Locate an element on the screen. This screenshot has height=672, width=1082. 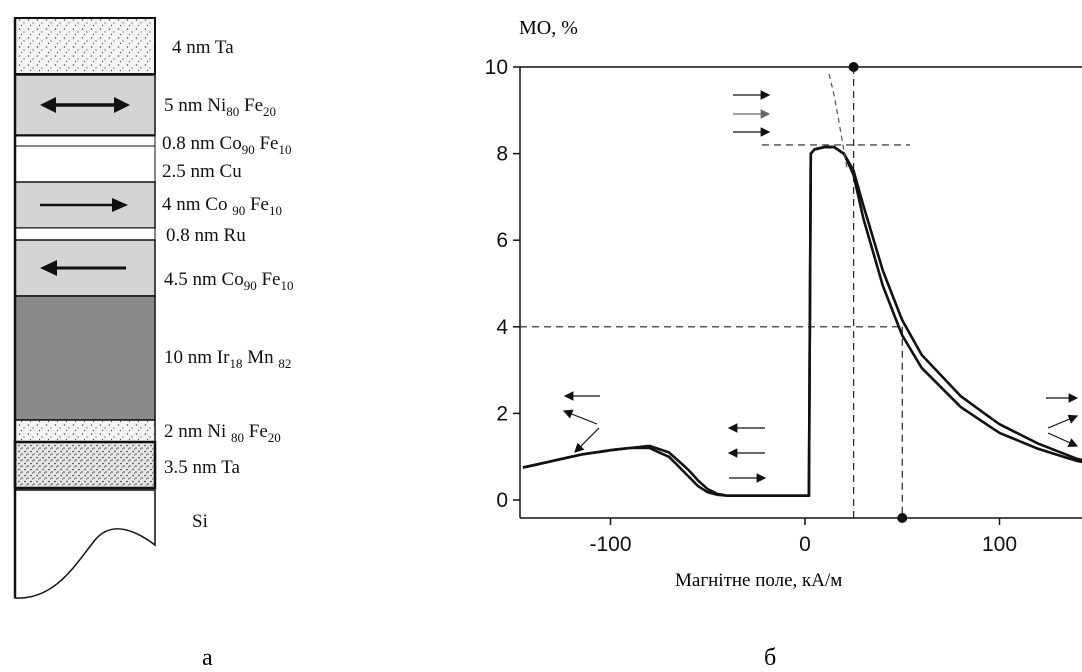
y-tick-label: 2 is located at coordinates (502, 413).